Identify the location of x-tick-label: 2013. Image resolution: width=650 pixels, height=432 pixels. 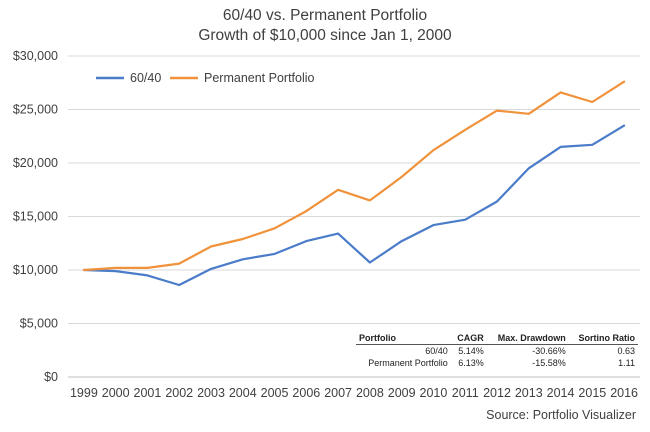
(529, 393).